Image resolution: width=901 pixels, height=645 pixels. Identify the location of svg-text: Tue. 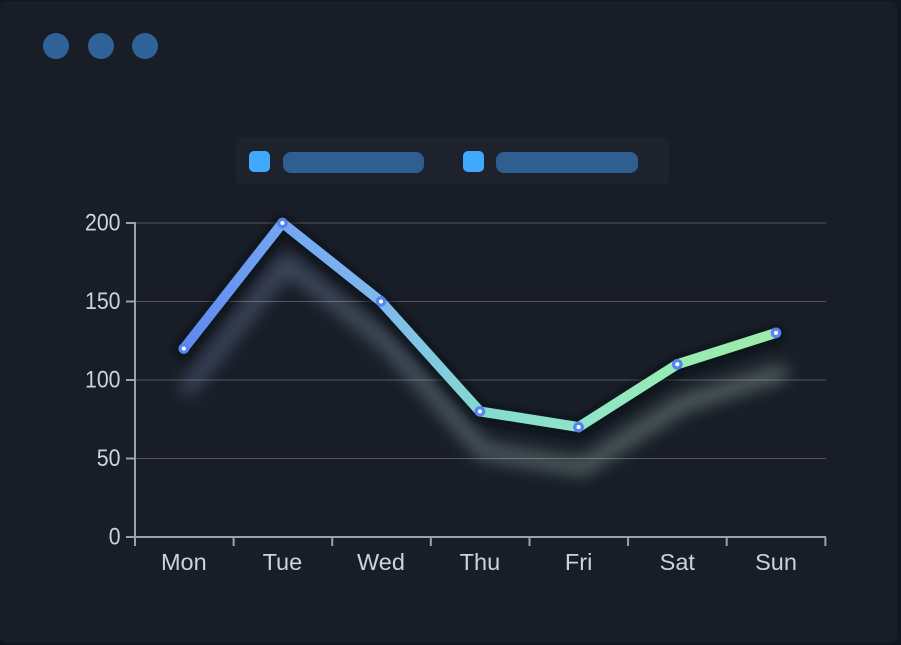
(283, 562).